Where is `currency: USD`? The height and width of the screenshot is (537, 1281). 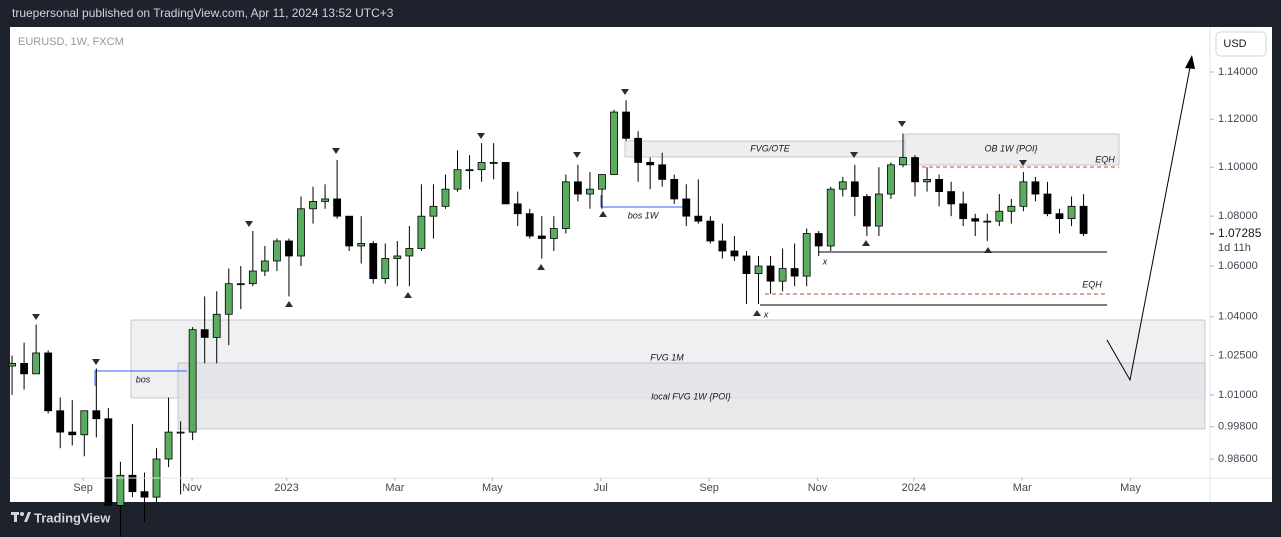
currency: USD is located at coordinates (1234, 44).